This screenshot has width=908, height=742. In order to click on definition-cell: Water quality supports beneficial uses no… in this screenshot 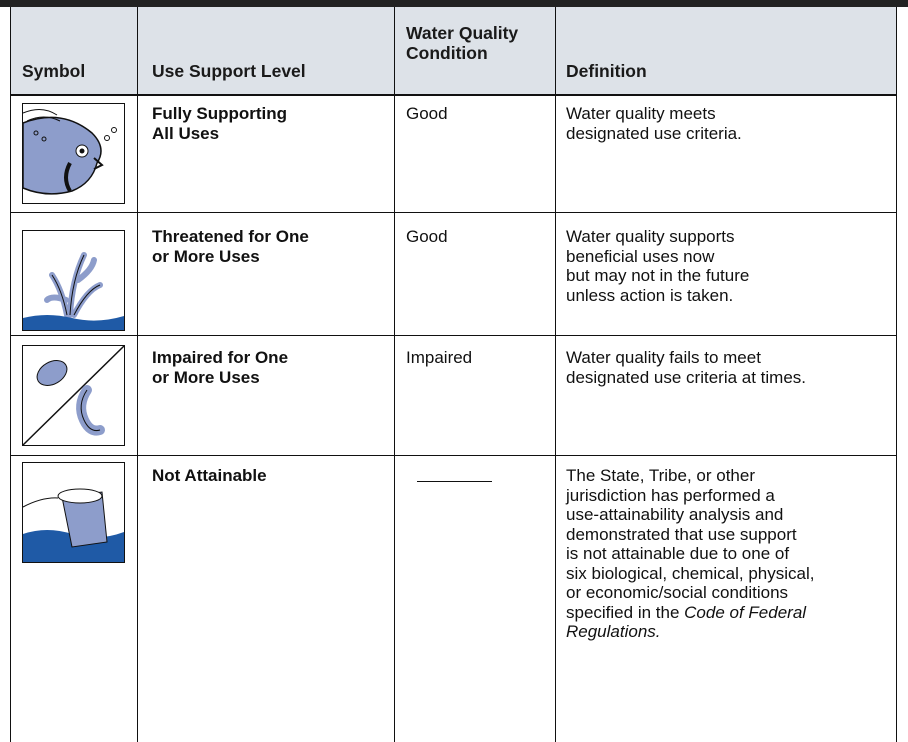, I will do `click(657, 266)`.